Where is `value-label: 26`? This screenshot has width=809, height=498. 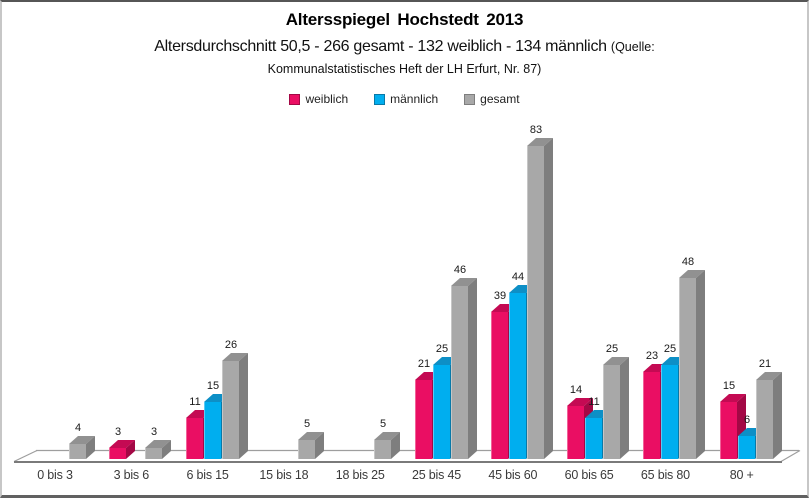
value-label: 26 is located at coordinates (231, 345).